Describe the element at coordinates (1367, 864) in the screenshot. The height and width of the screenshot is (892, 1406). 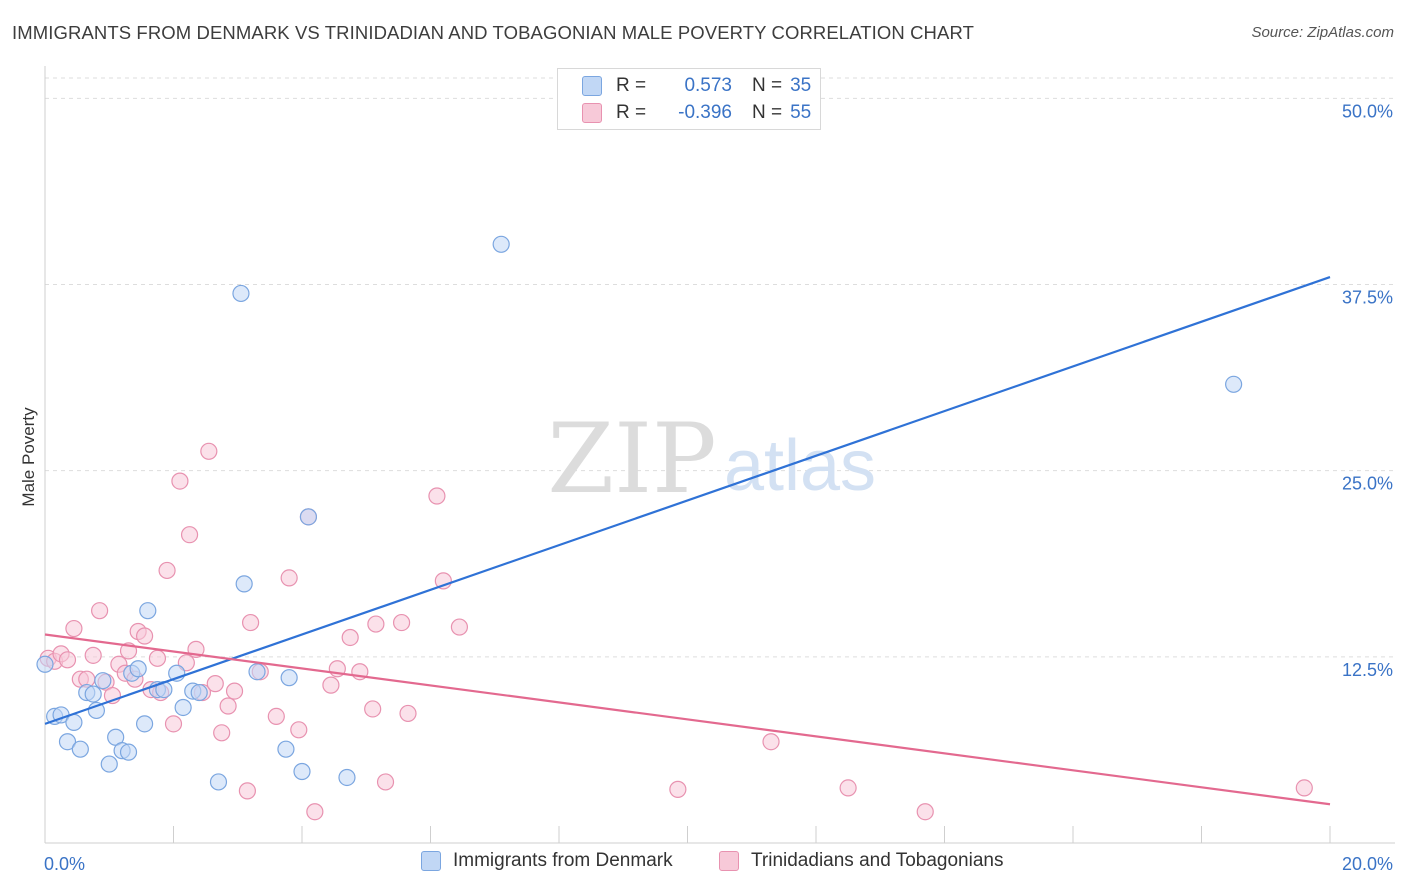
I see `x-tick-label-max: 20.0%` at that location.